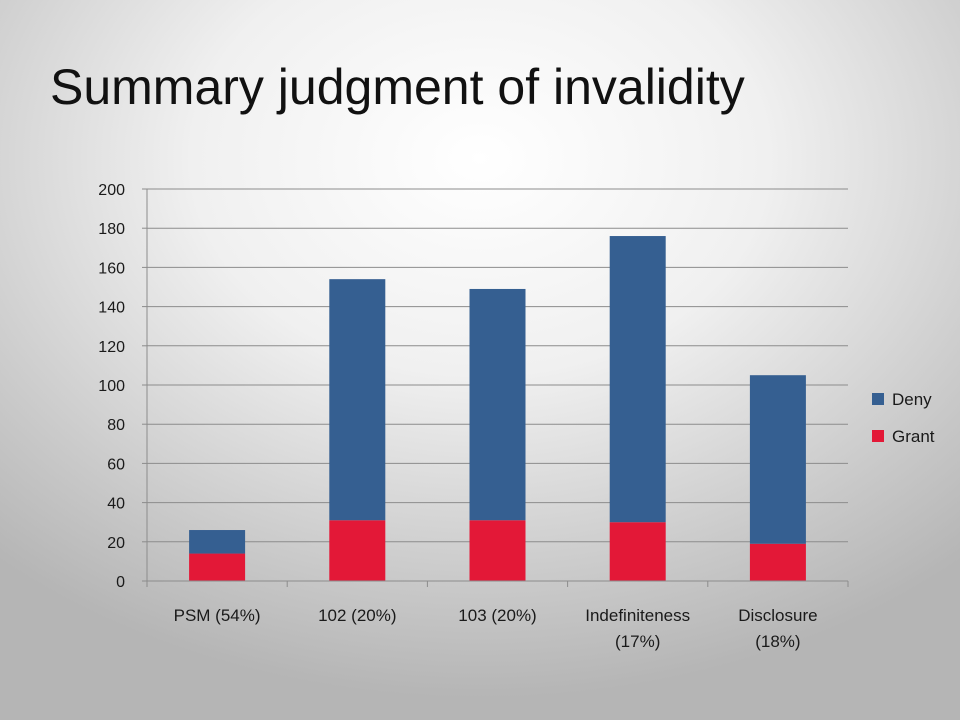  Describe the element at coordinates (878, 436) in the screenshot. I see `legend-swatch-grant` at that location.